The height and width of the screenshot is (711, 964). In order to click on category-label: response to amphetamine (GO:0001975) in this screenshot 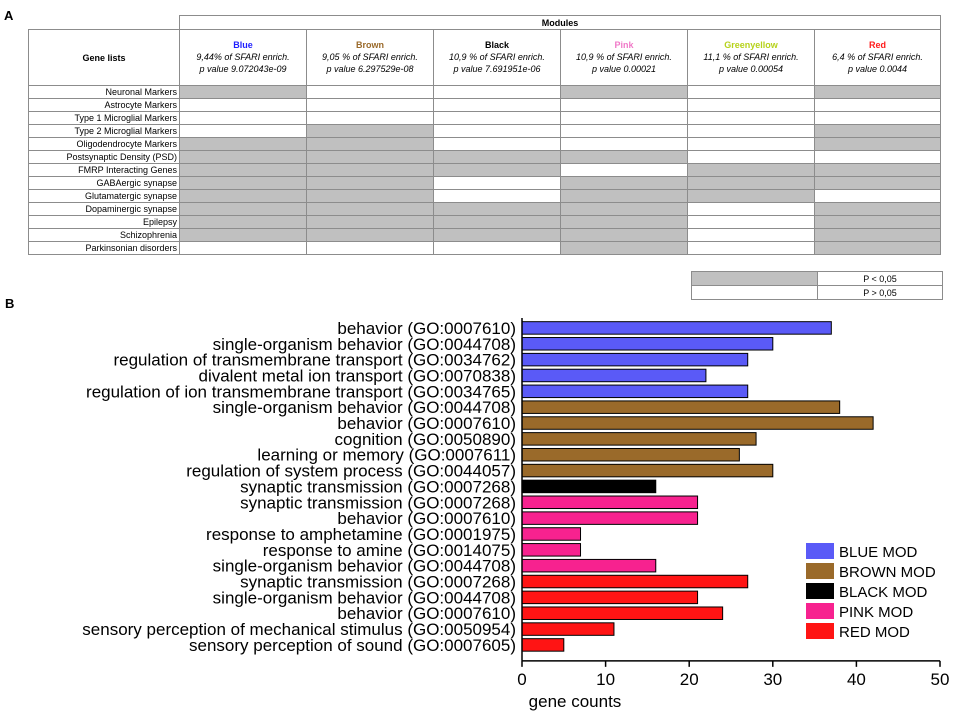, I will do `click(361, 534)`.